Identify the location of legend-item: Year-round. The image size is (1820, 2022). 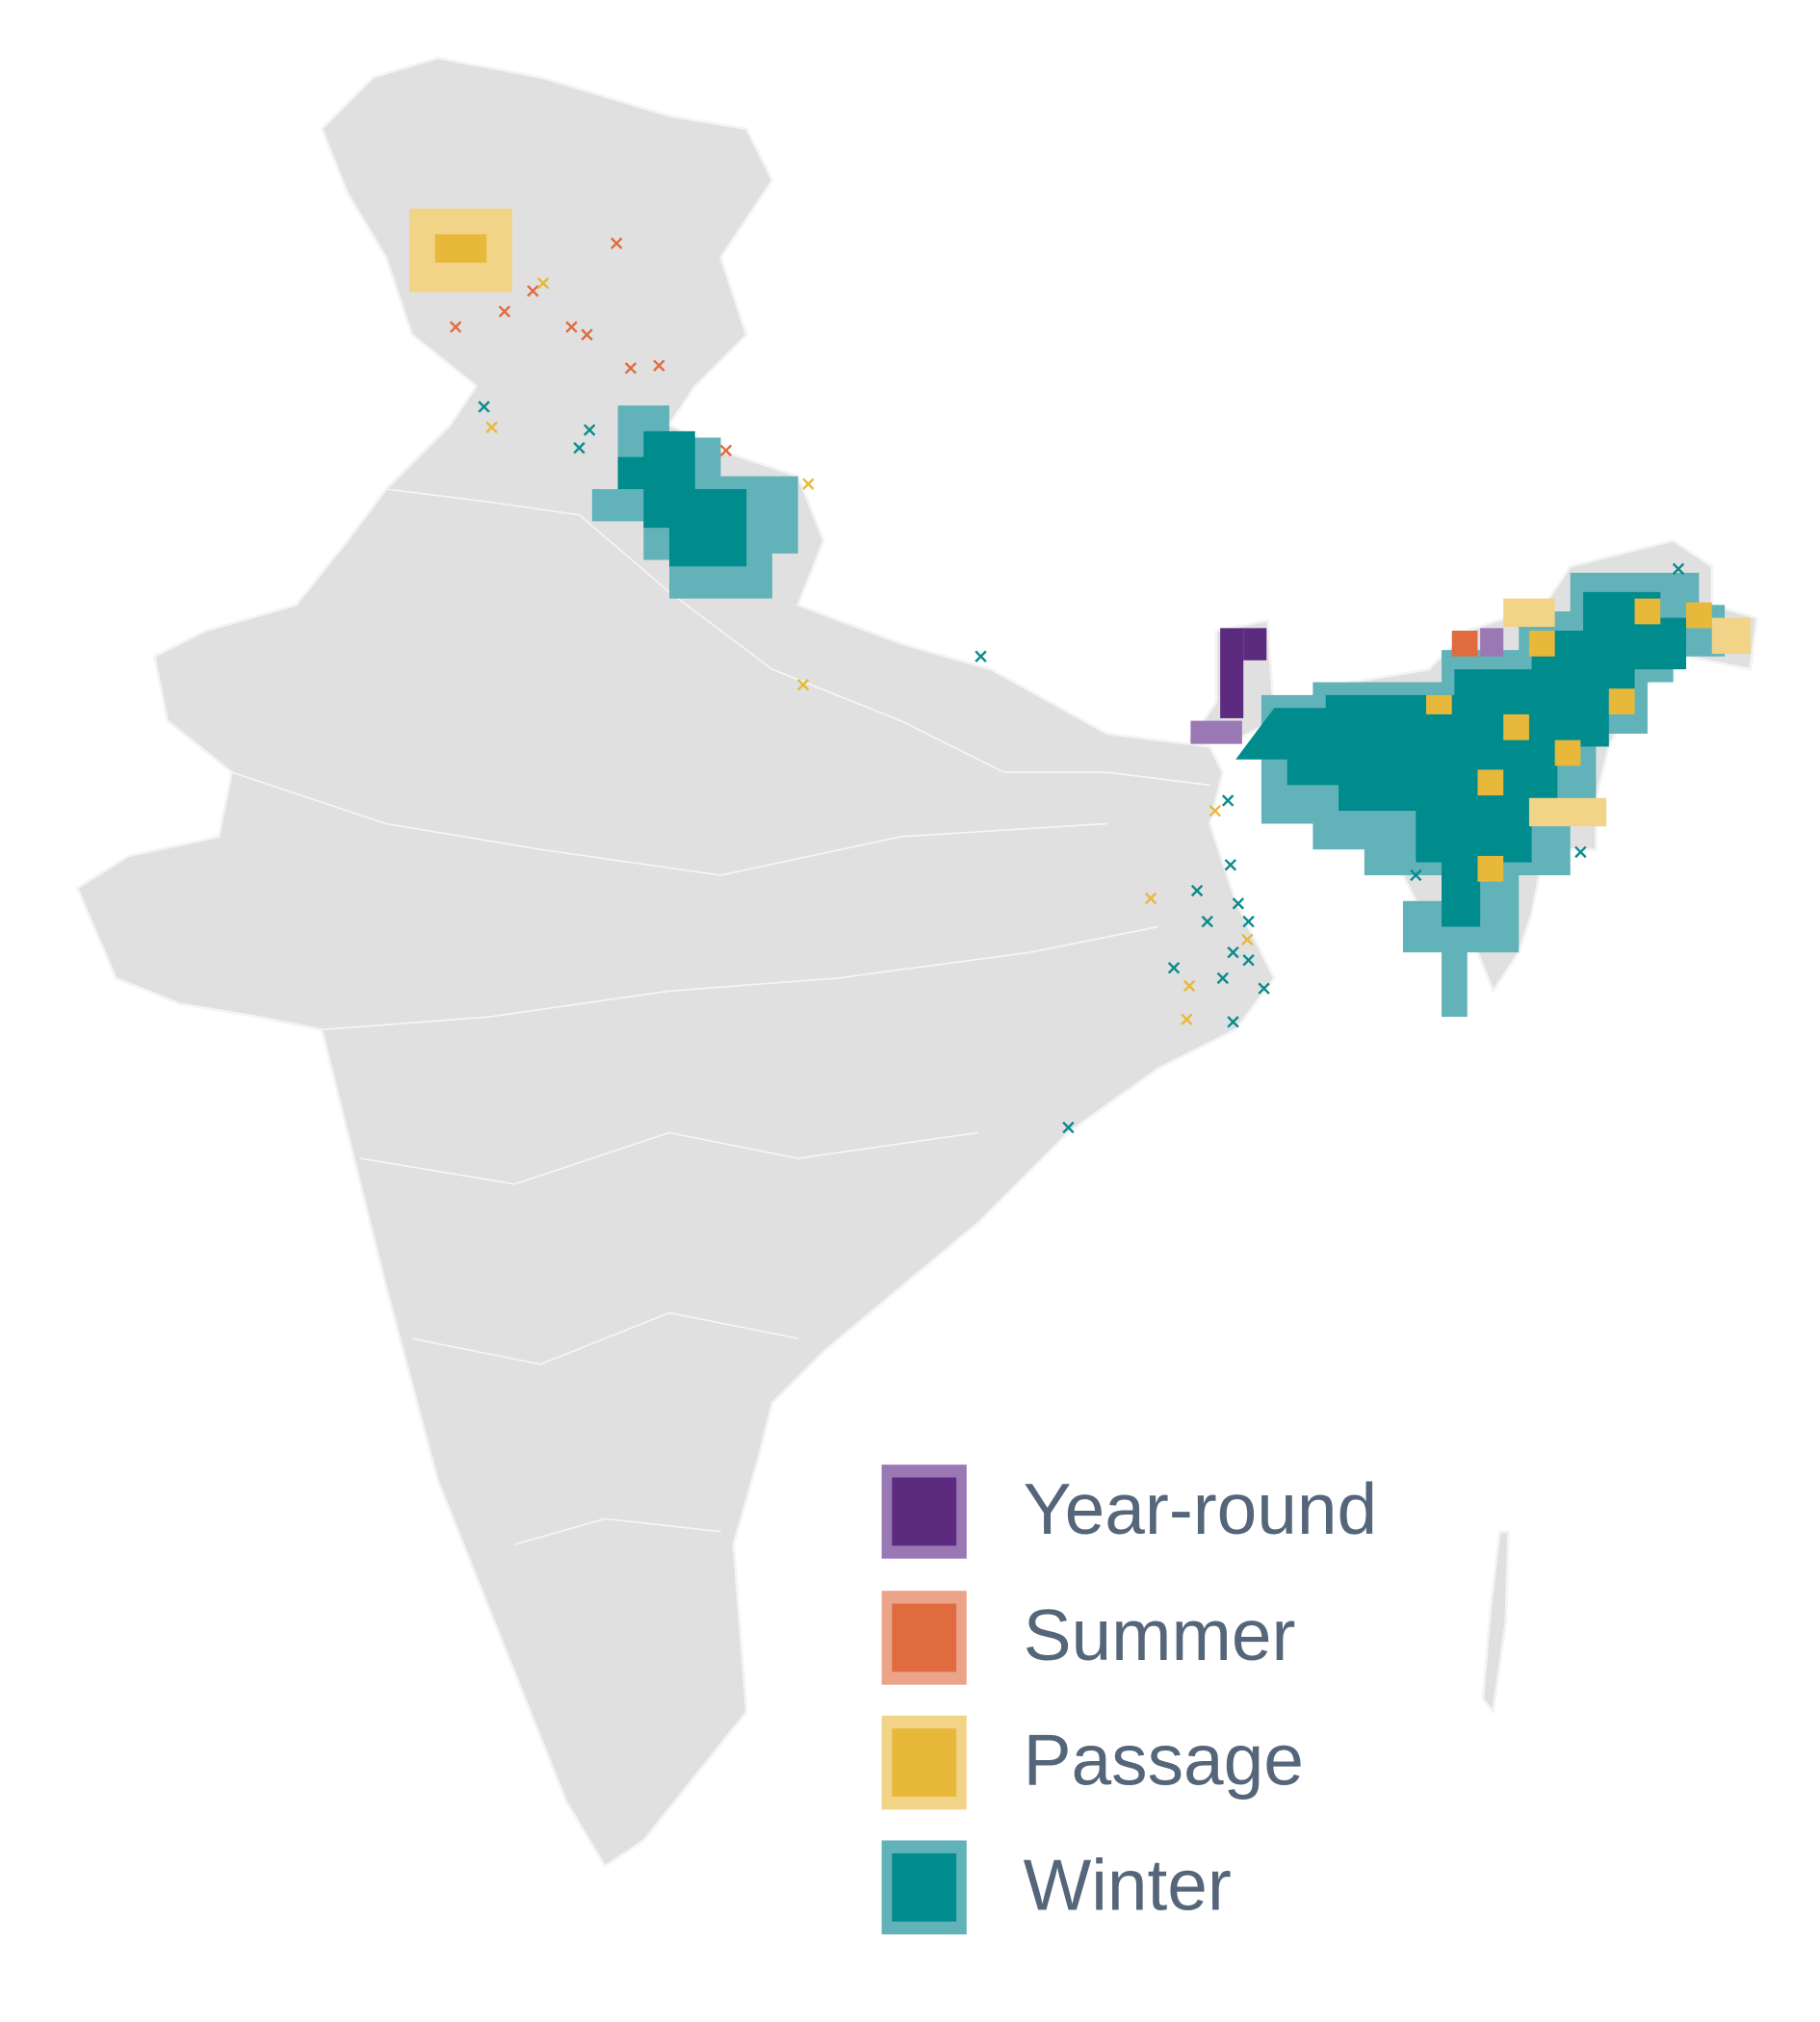
(1129, 1512).